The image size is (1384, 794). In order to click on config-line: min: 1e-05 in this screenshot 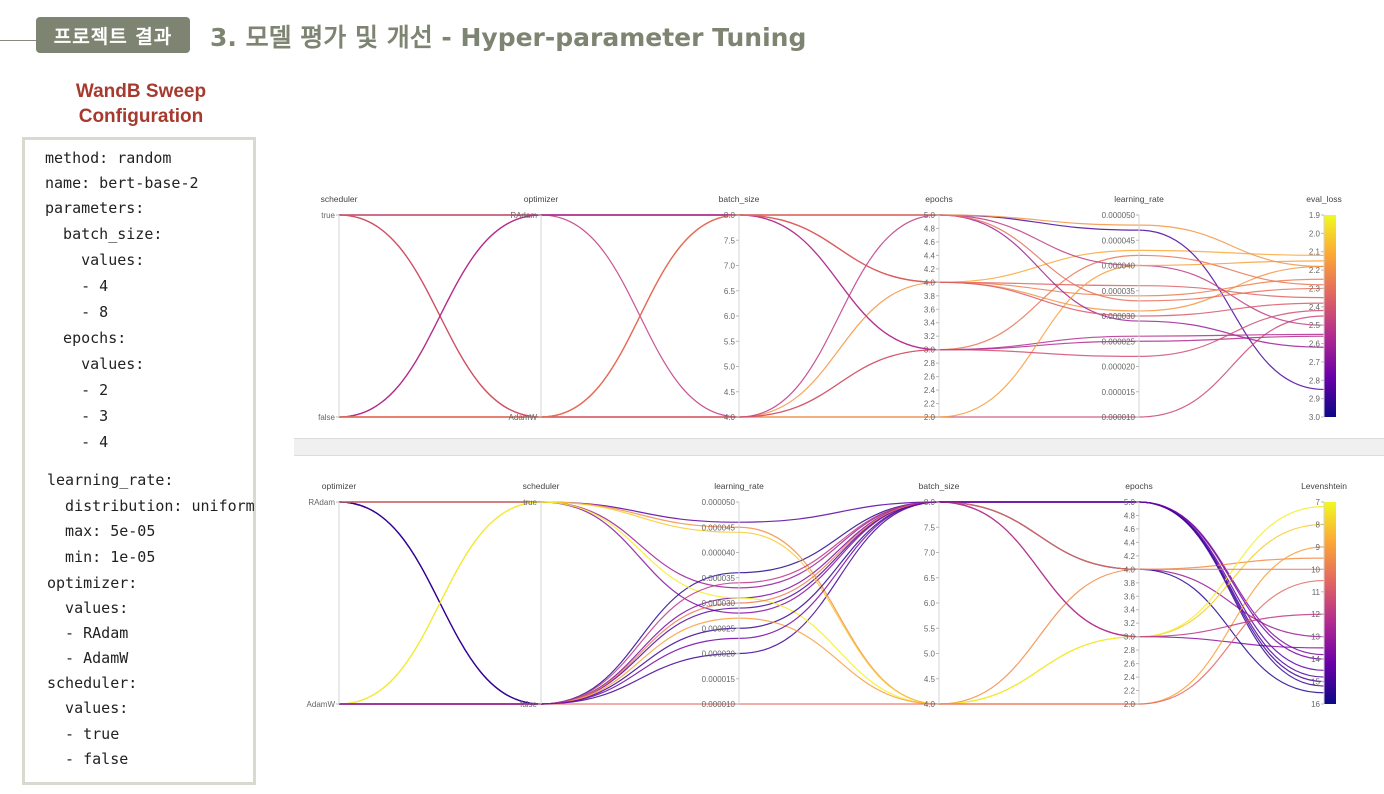, I will do `click(101, 557)`.